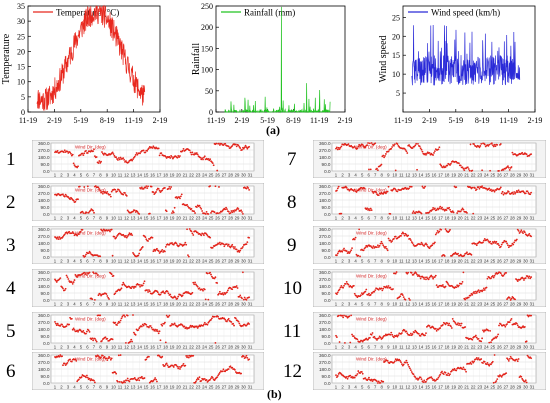 Image resolution: width=550 pixels, height=403 pixels. I want to click on day-tick-label: 26, so click(217, 261).